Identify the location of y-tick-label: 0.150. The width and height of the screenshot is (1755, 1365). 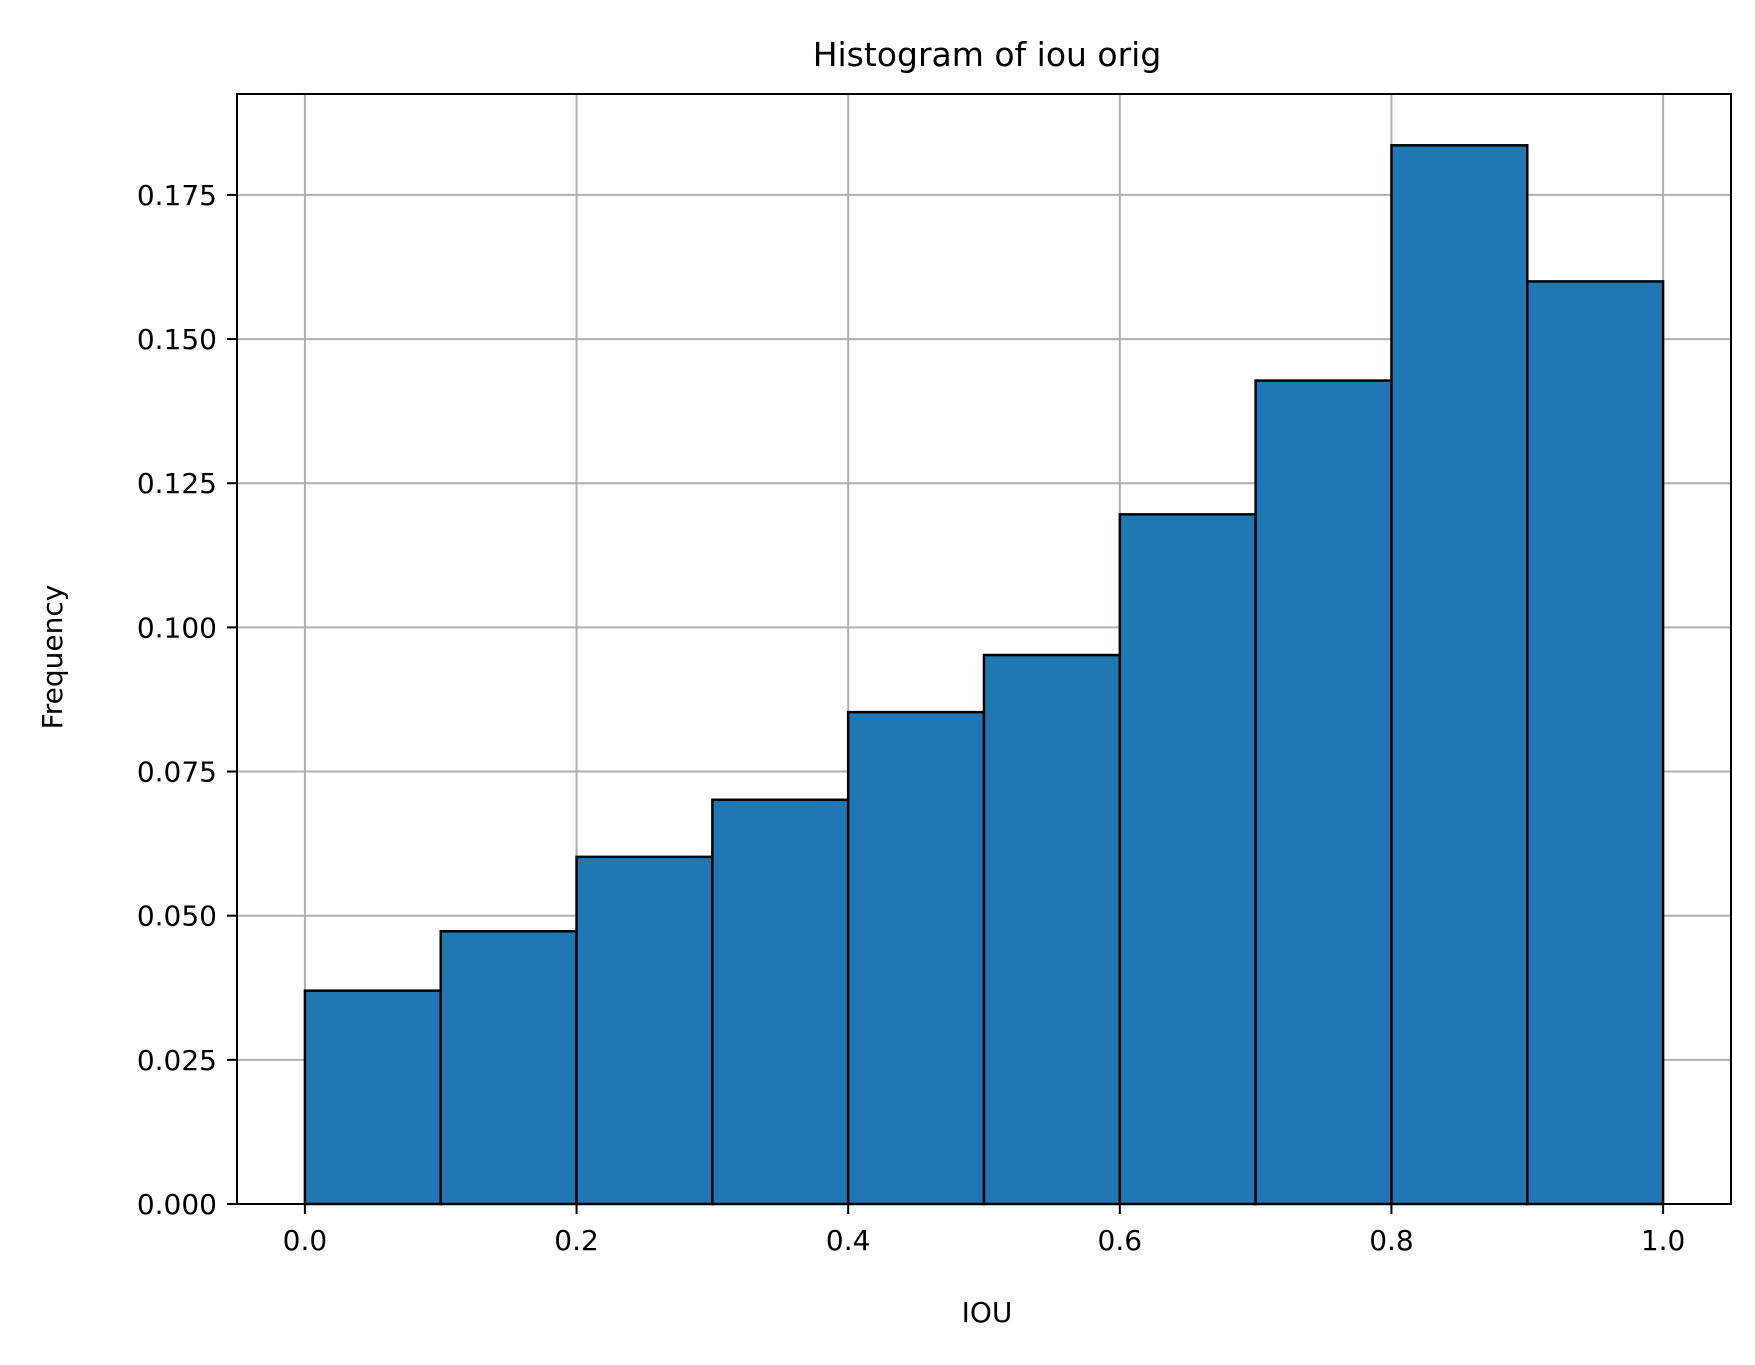
(177, 339).